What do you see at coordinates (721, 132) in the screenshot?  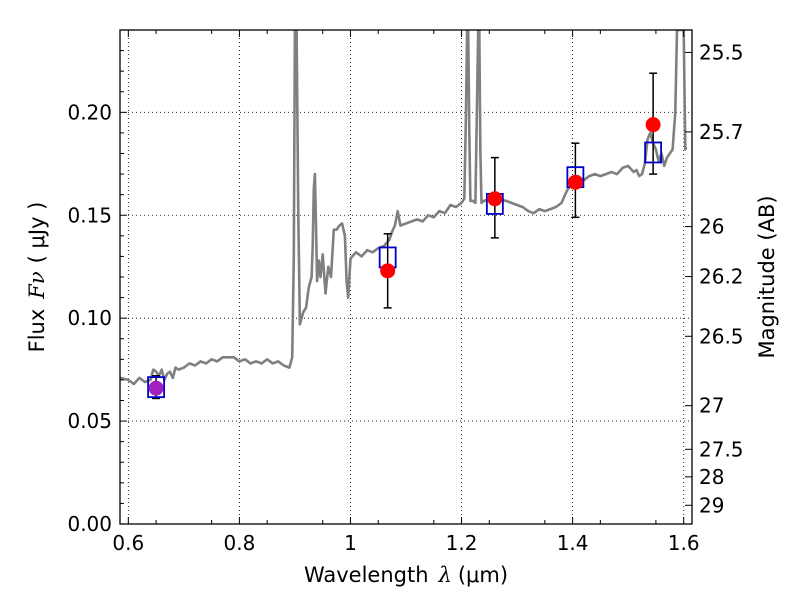 I see `mag-tick-label: 25.7` at bounding box center [721, 132].